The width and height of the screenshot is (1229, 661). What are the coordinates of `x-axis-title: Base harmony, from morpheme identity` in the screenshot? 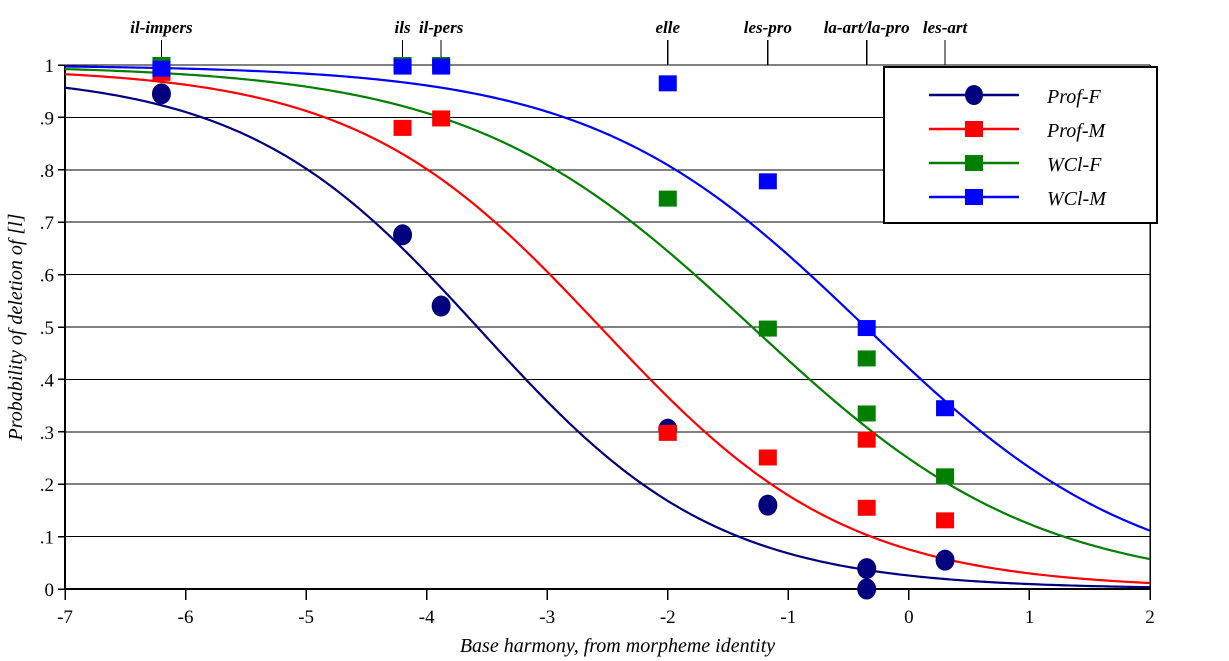 It's located at (617, 646).